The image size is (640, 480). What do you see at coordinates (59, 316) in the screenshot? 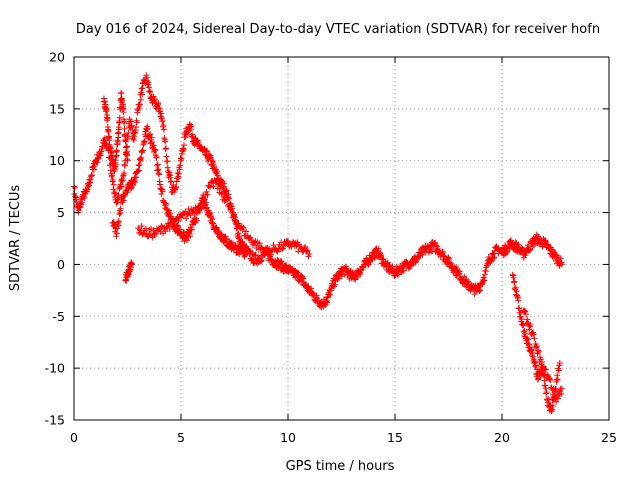
I see `y-tick-label--5: -5` at bounding box center [59, 316].